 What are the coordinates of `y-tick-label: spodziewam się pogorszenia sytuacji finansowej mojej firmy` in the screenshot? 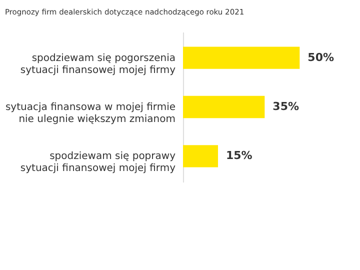 It's located at (98, 64).